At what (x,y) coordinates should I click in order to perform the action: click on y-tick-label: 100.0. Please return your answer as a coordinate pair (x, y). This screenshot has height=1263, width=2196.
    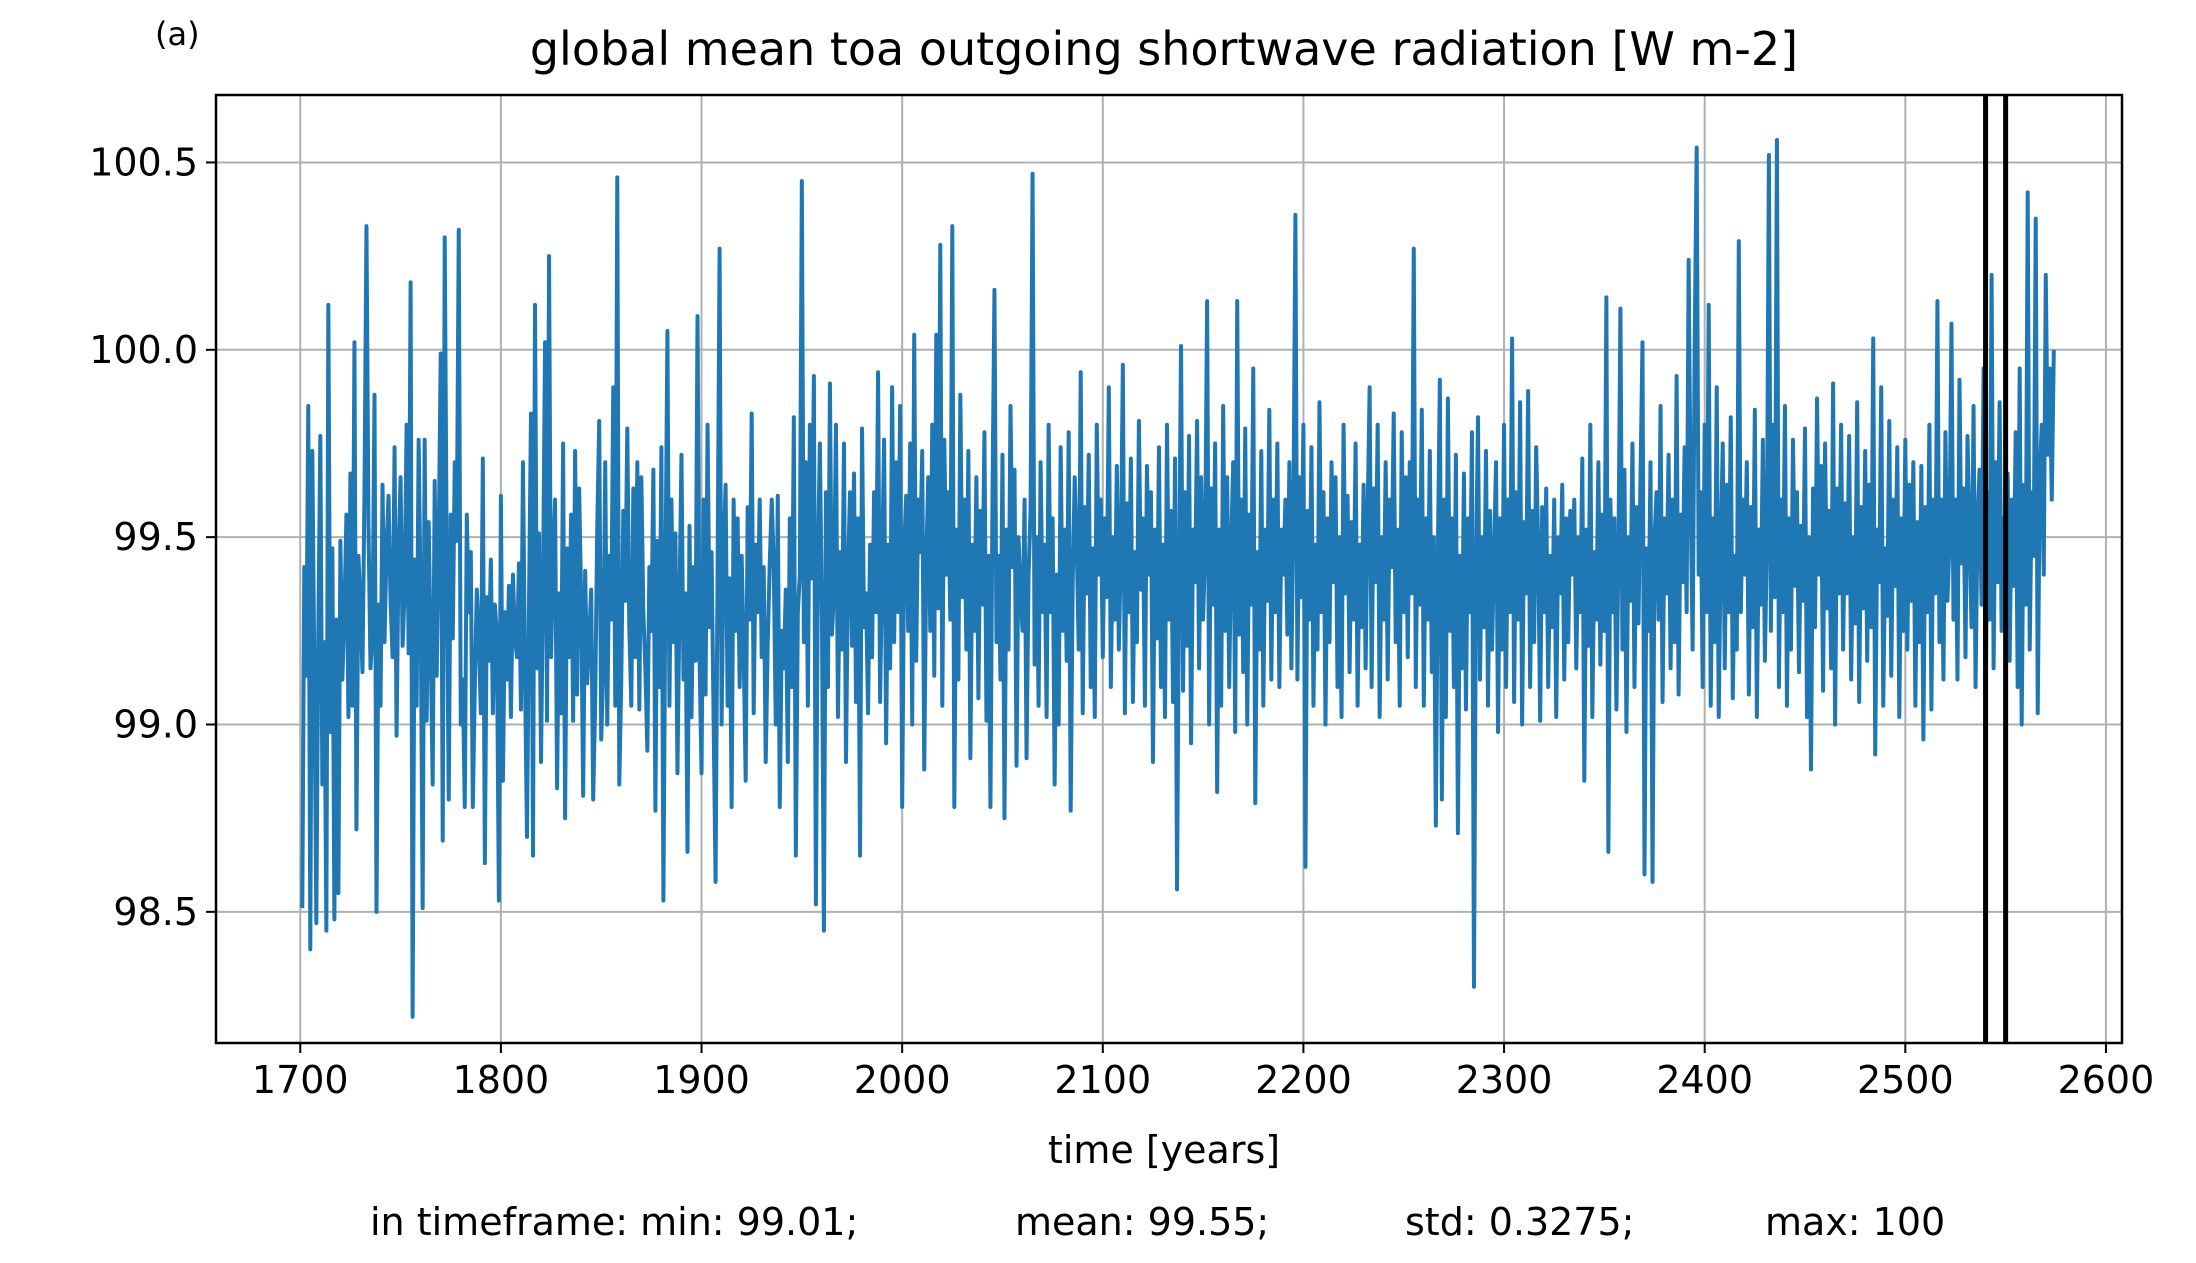
    Looking at the image, I should click on (143, 350).